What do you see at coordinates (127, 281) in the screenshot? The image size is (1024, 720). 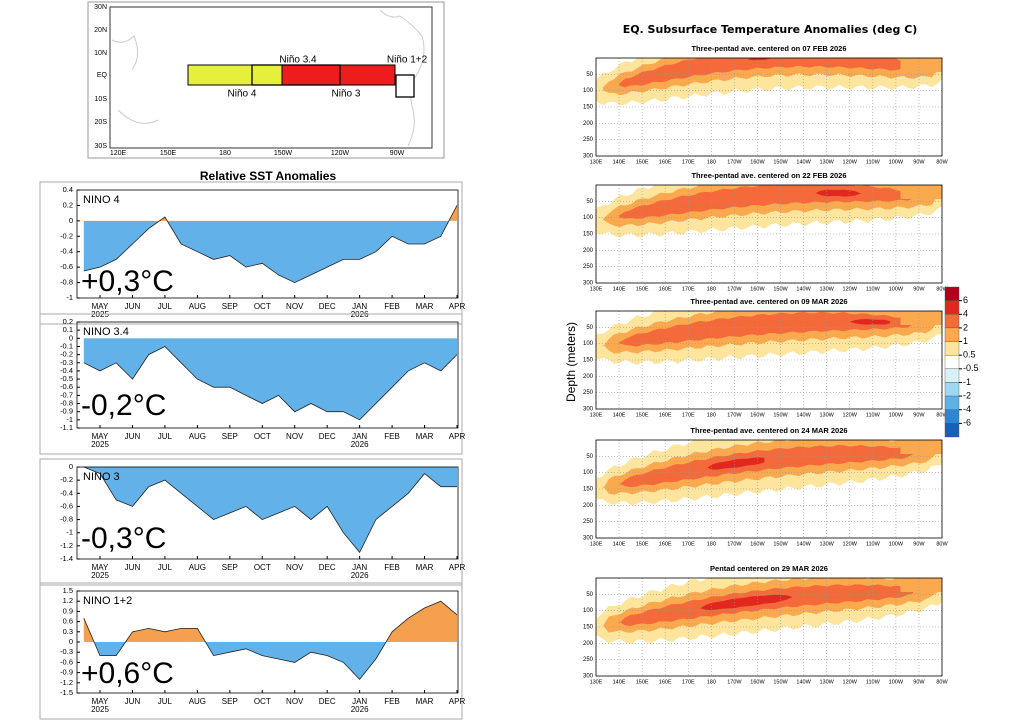 I see `annotation: +0,3°C` at bounding box center [127, 281].